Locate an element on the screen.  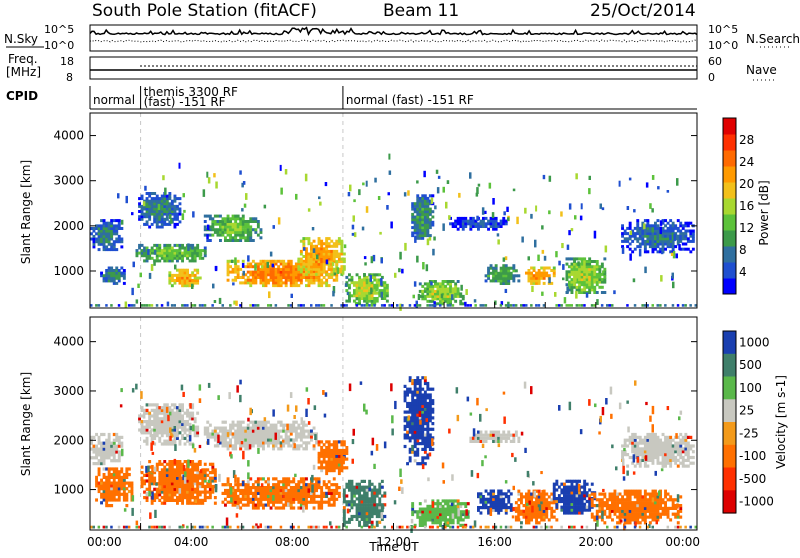
y-tick-label: 4000 is located at coordinates (68, 136).